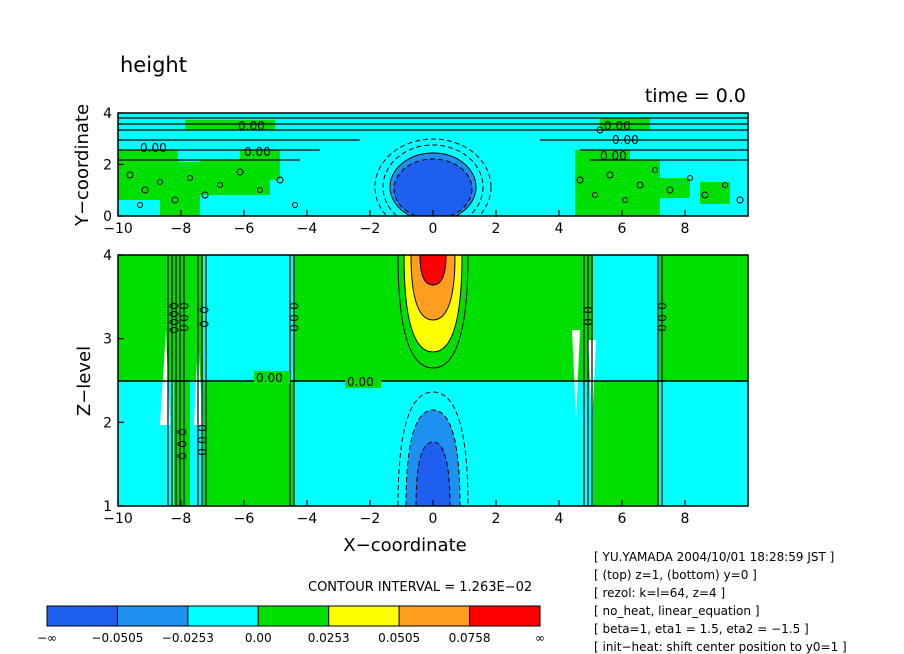 This screenshot has width=904, height=654. I want to click on y-tick-label: 3, so click(107, 340).